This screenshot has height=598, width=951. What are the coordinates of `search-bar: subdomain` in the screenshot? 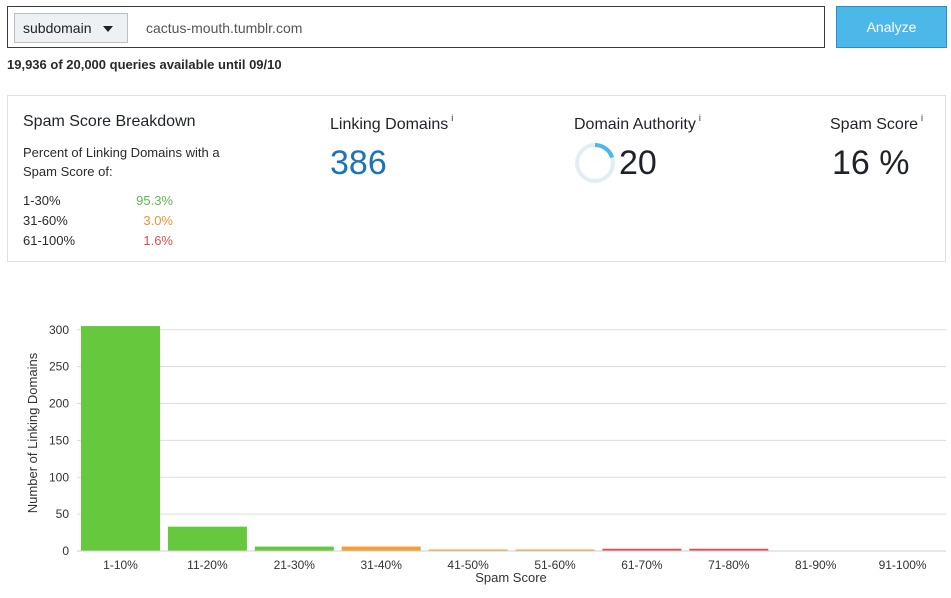 It's located at (416, 27).